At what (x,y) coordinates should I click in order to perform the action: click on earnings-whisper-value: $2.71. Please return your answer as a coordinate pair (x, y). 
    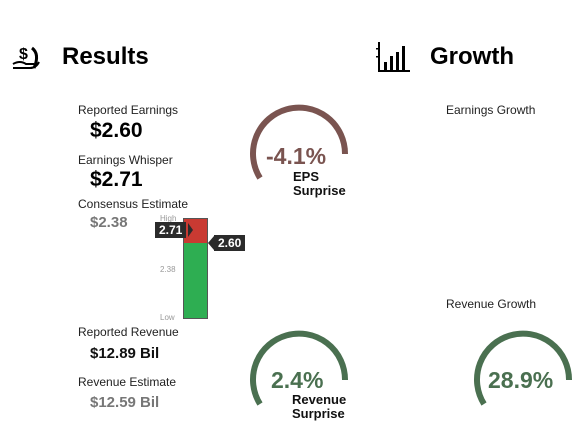
    Looking at the image, I should click on (116, 179).